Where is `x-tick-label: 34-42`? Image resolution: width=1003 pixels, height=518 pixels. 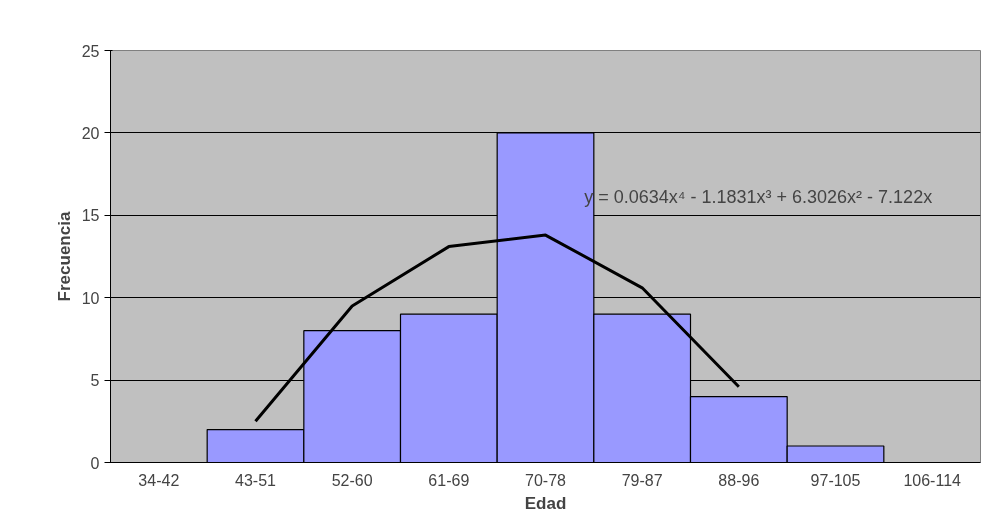
x-tick-label: 34-42 is located at coordinates (159, 480).